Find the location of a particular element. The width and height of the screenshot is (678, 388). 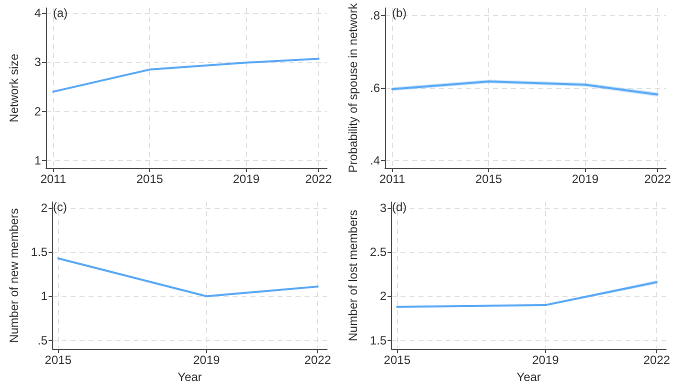

y-tick-label: .5 is located at coordinates (43, 340).